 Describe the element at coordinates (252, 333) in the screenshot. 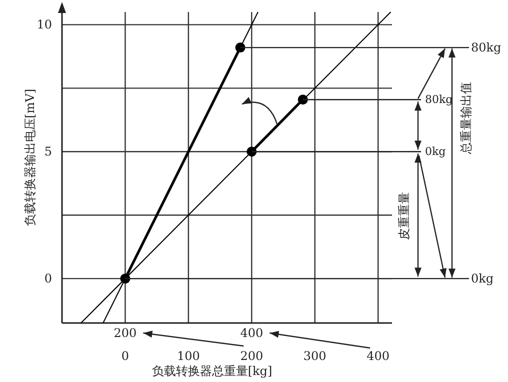

I see `text: 400` at that location.